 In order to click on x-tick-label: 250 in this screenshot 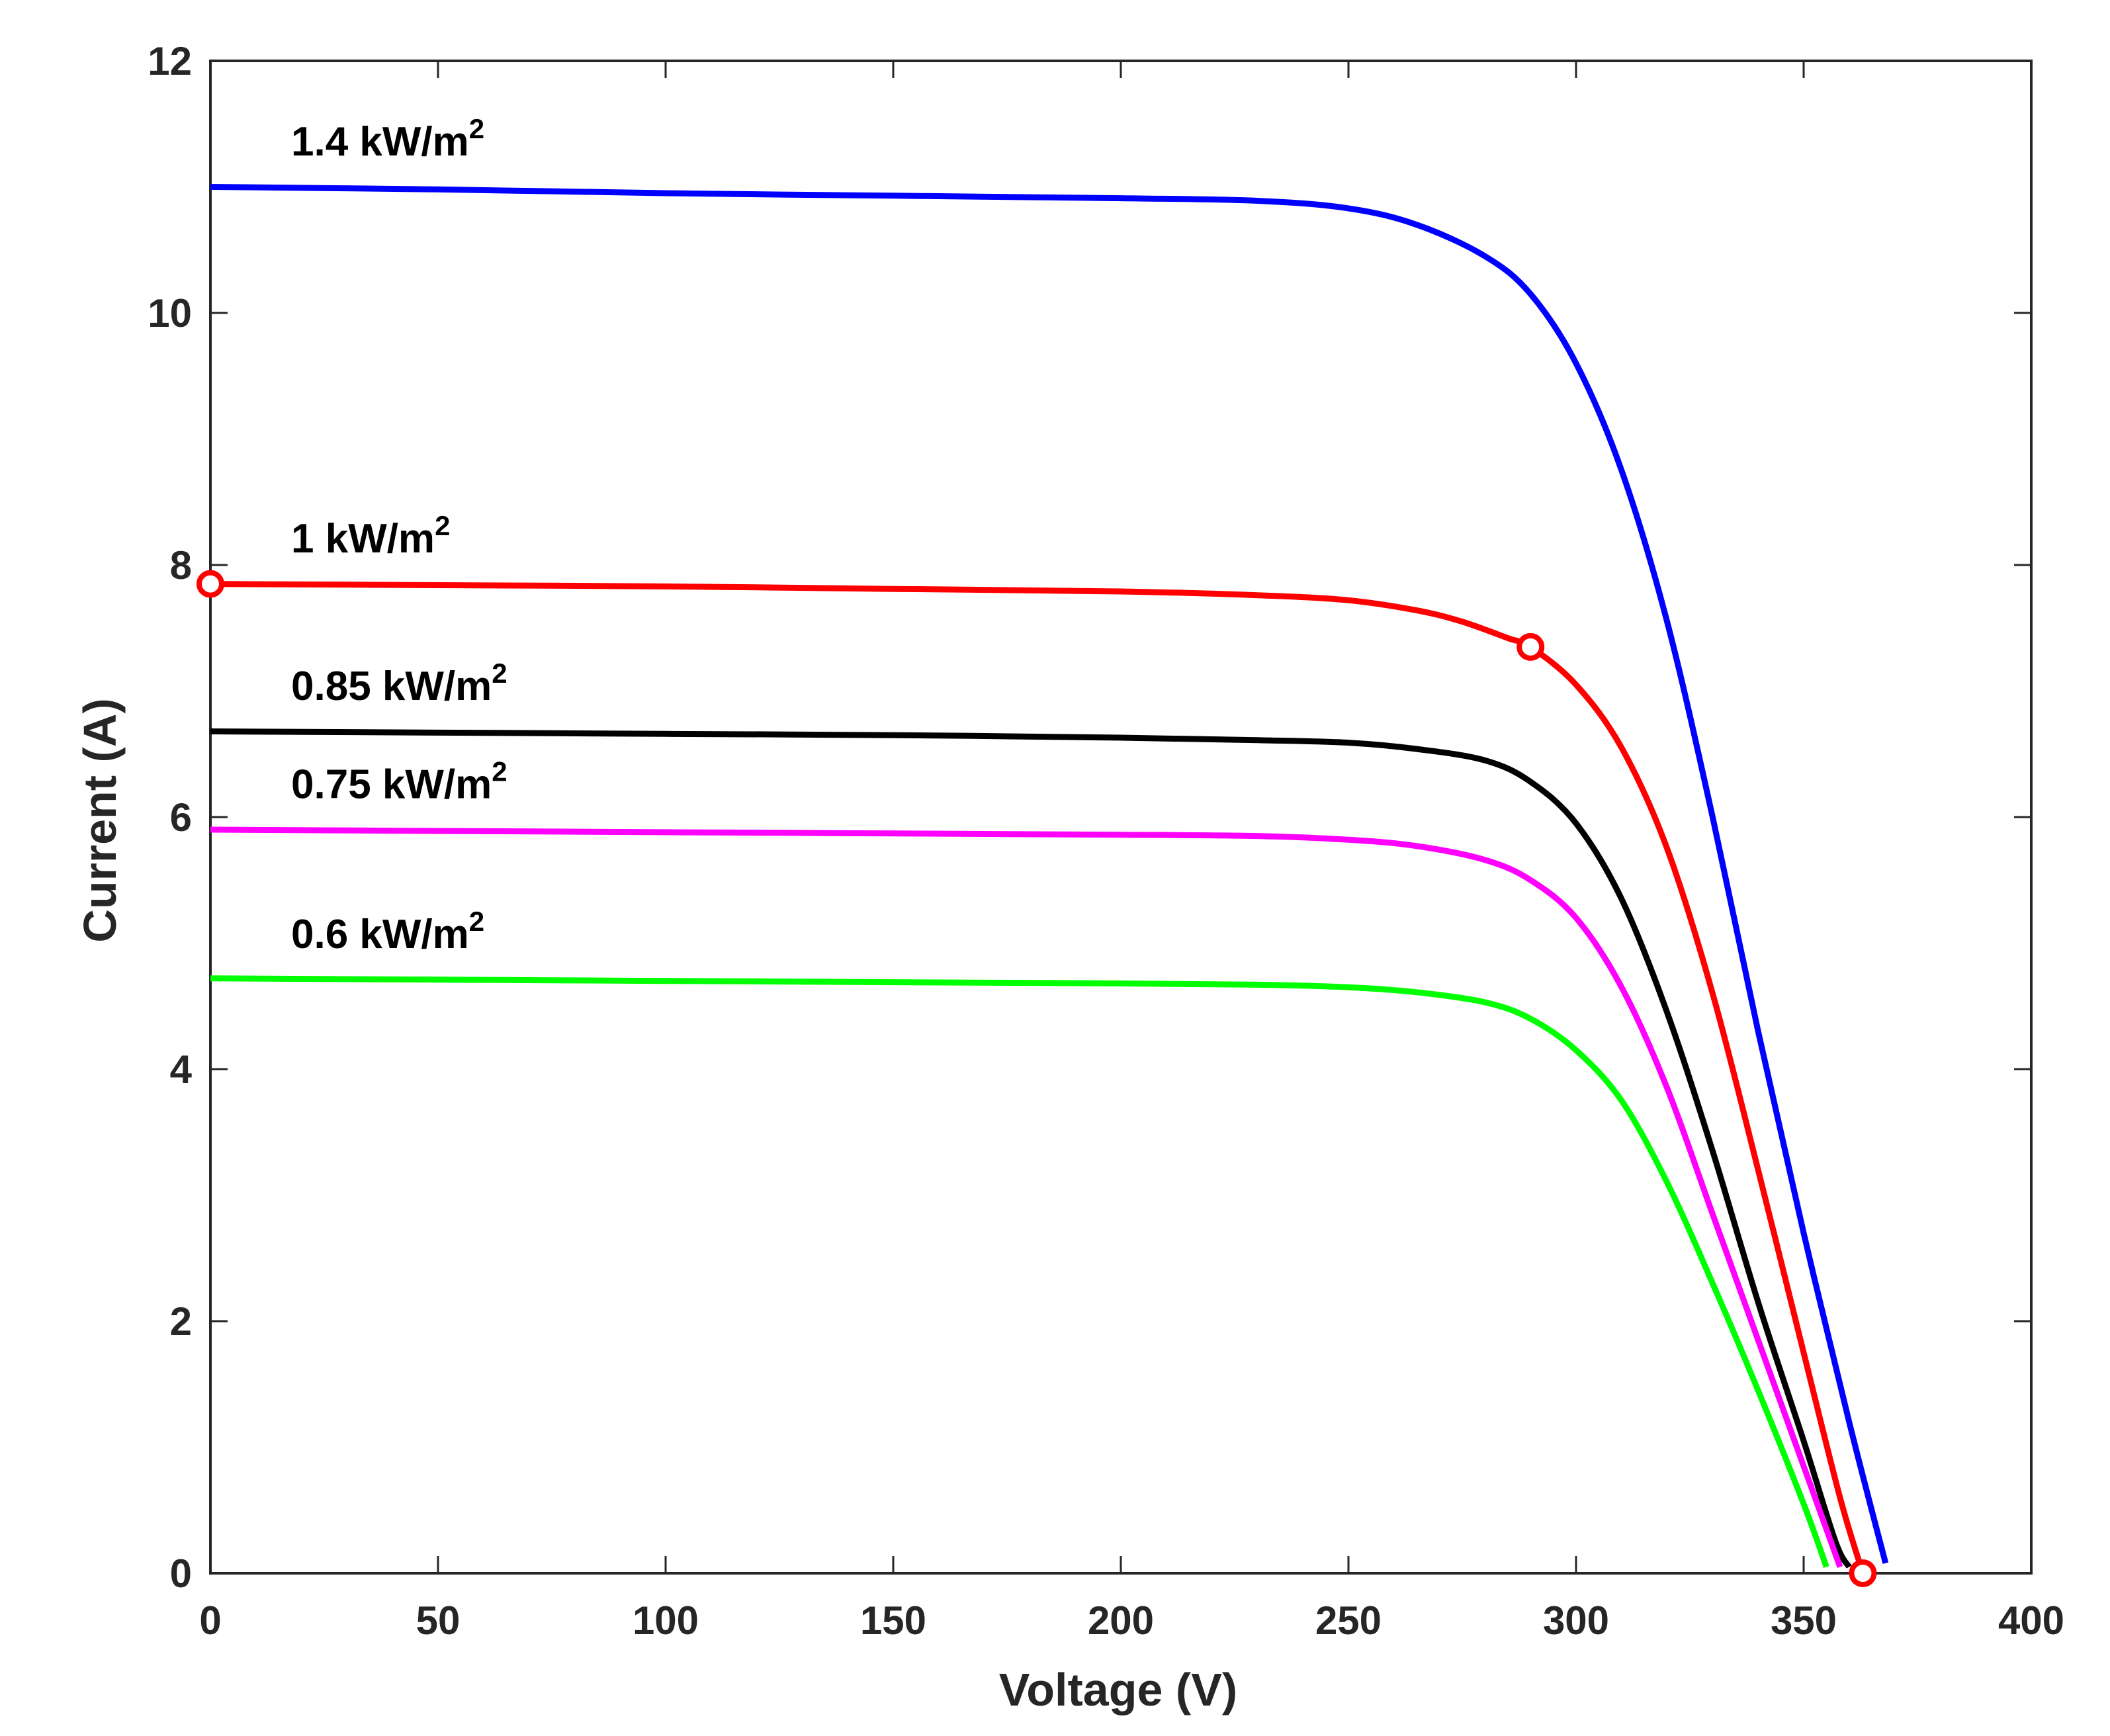, I will do `click(1348, 1620)`.